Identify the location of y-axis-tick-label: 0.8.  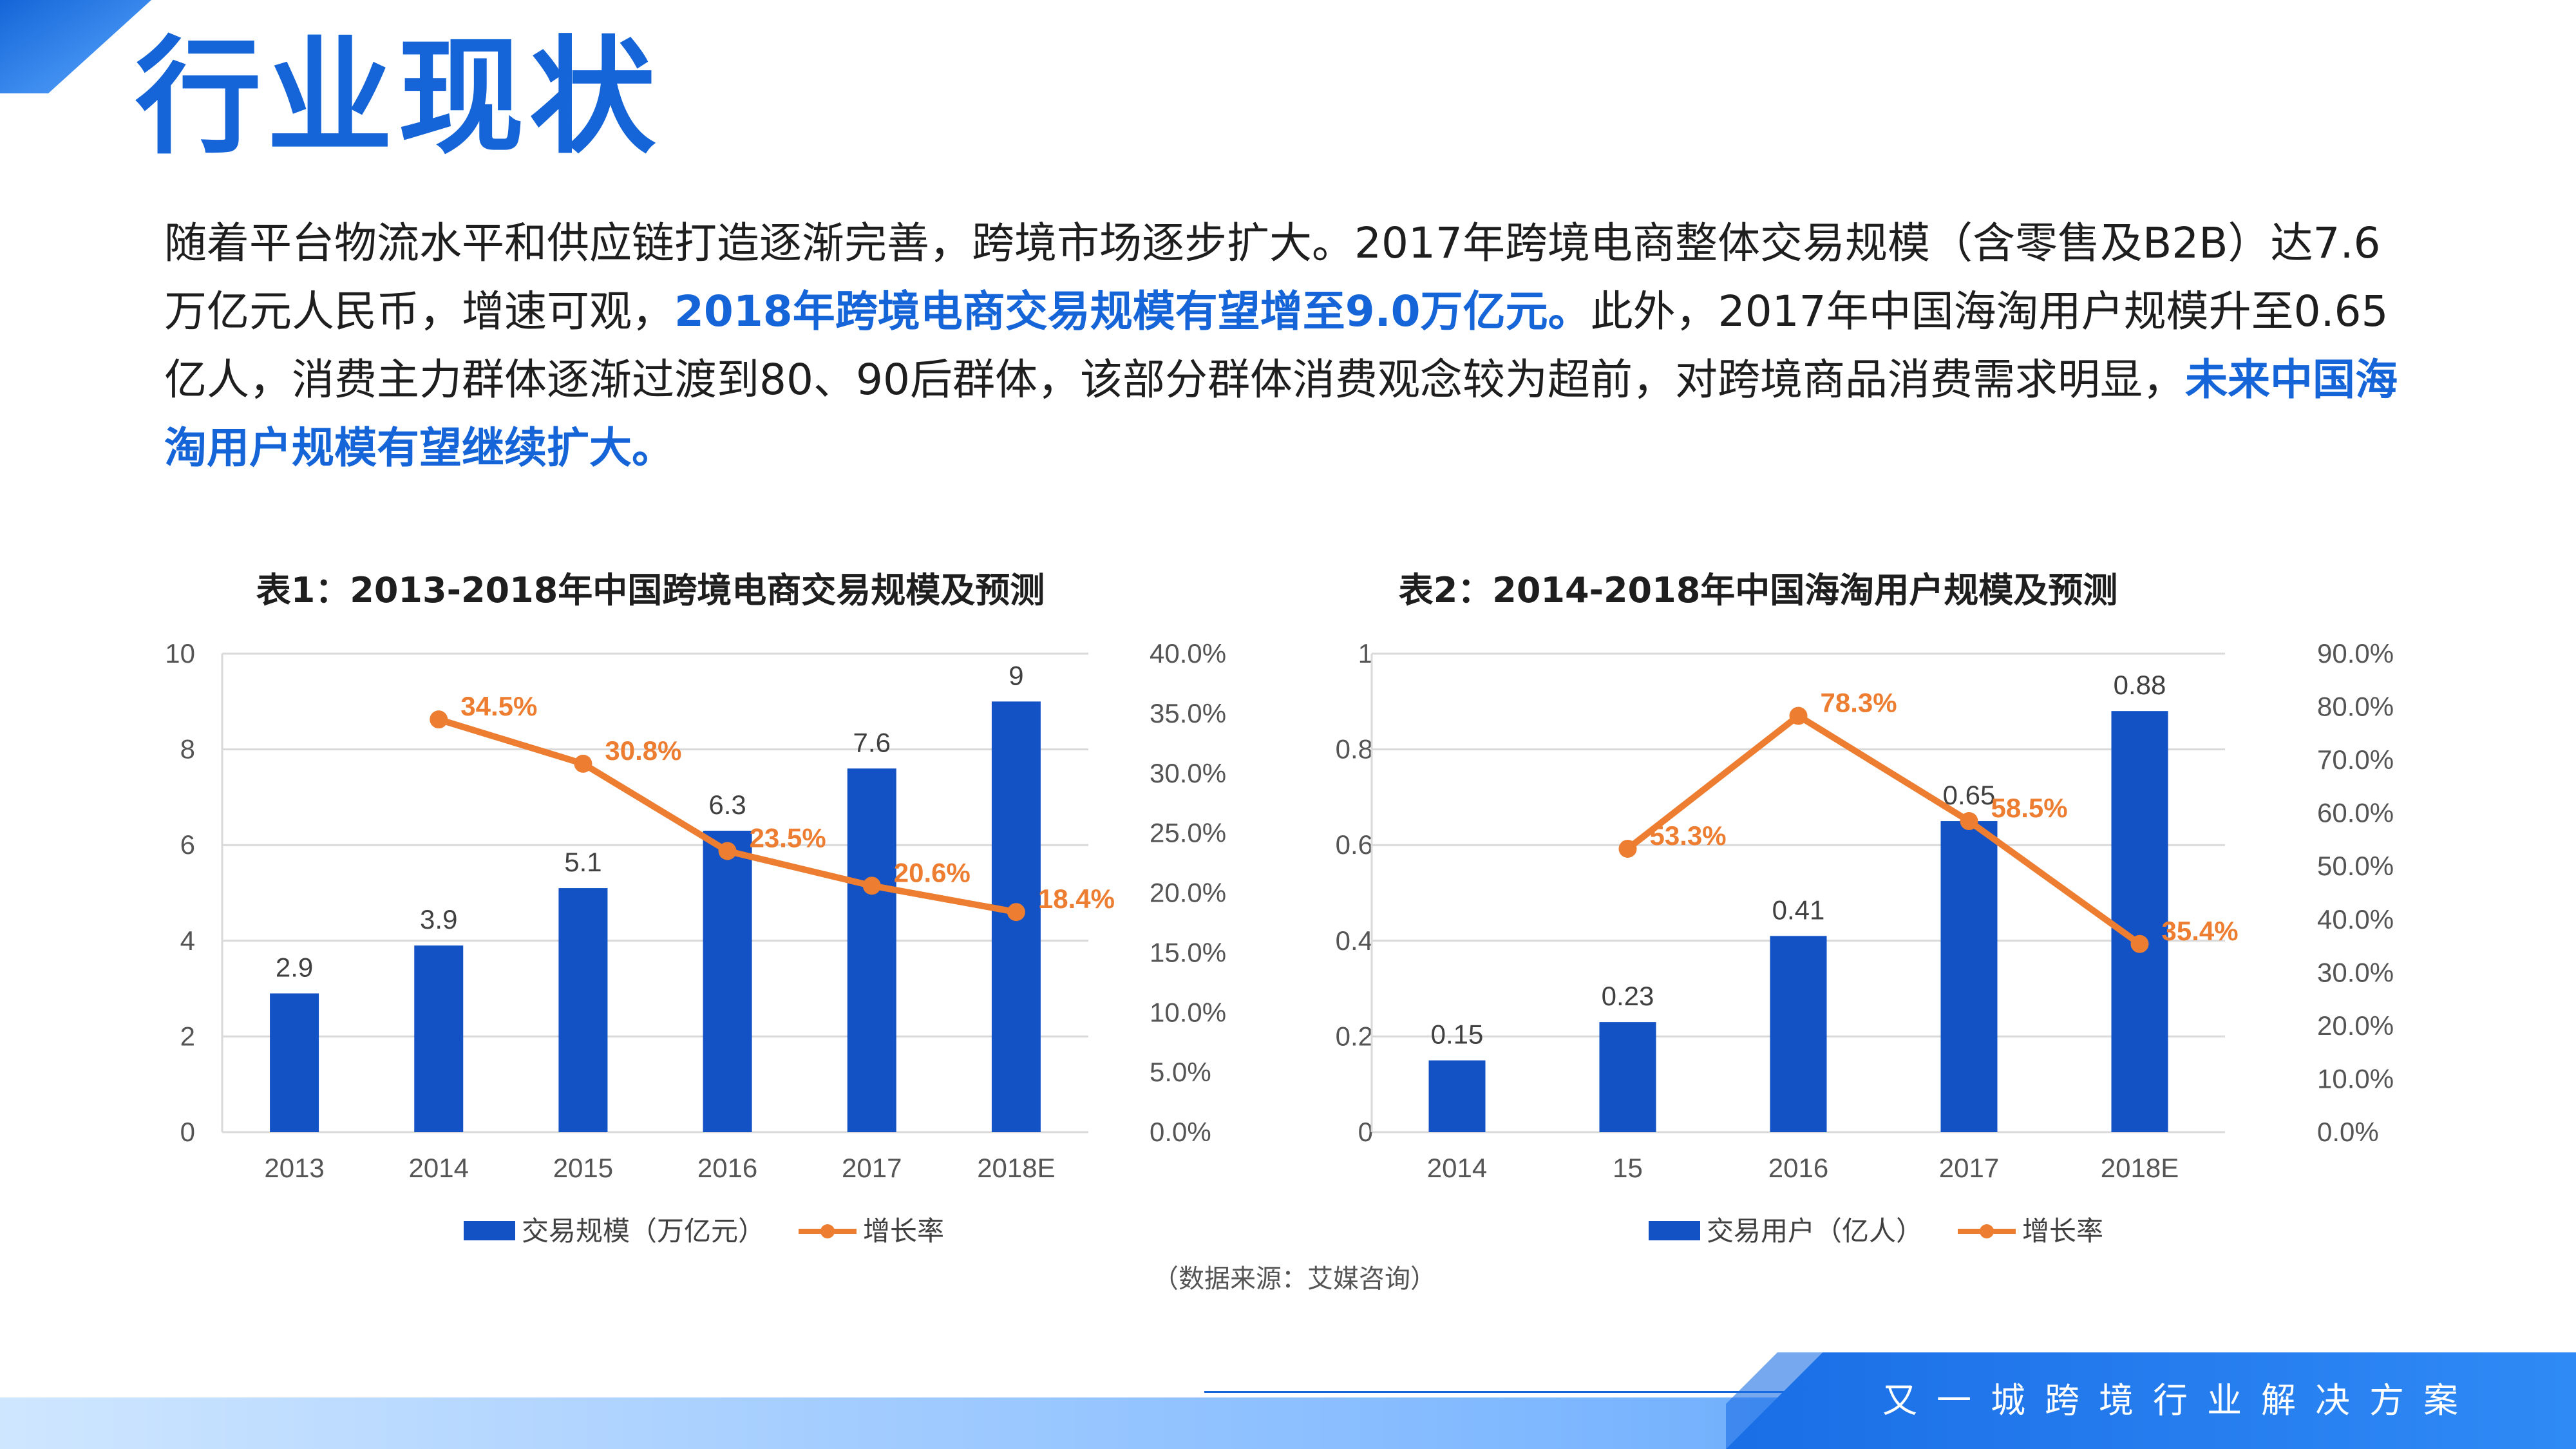
(1354, 749).